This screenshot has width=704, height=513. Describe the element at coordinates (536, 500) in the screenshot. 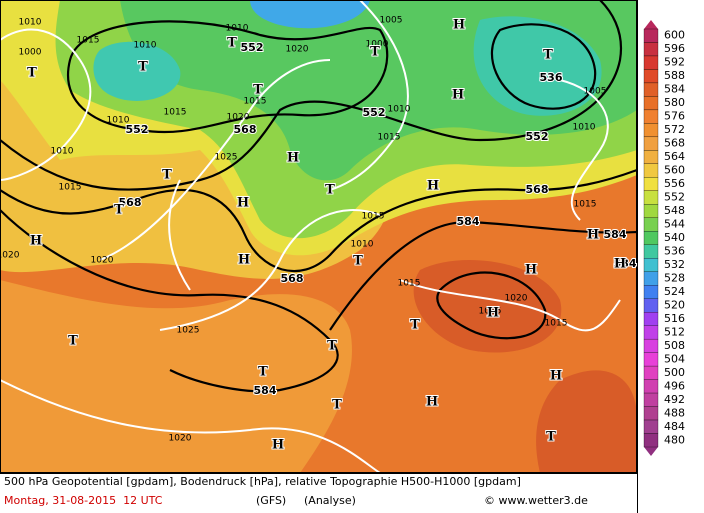

I see `caption-credit: © www.wetter3.de` at that location.